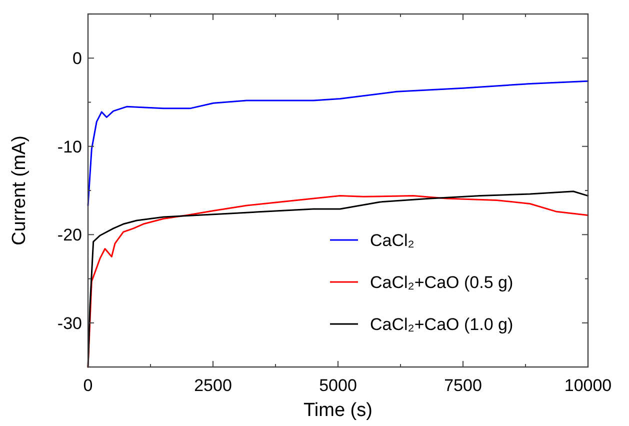 The height and width of the screenshot is (426, 629). What do you see at coordinates (338, 385) in the screenshot?
I see `x-tick-label: 5000` at bounding box center [338, 385].